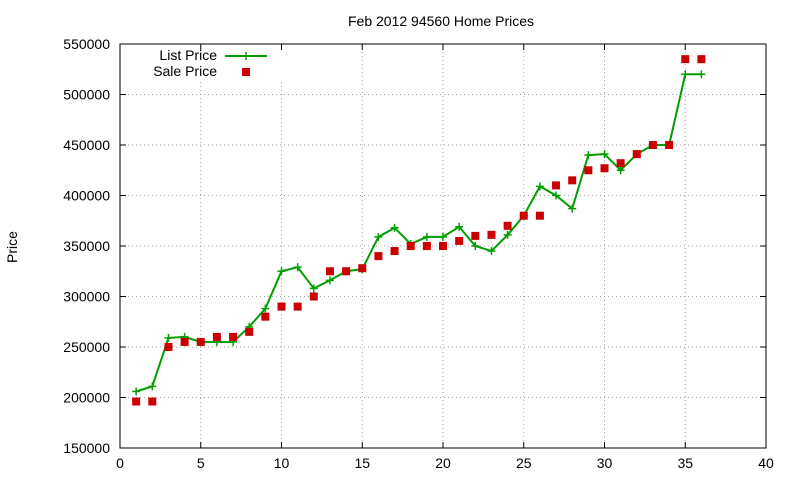 Image resolution: width=800 pixels, height=480 pixels. What do you see at coordinates (120, 463) in the screenshot?
I see `x-tick-label: 0` at bounding box center [120, 463].